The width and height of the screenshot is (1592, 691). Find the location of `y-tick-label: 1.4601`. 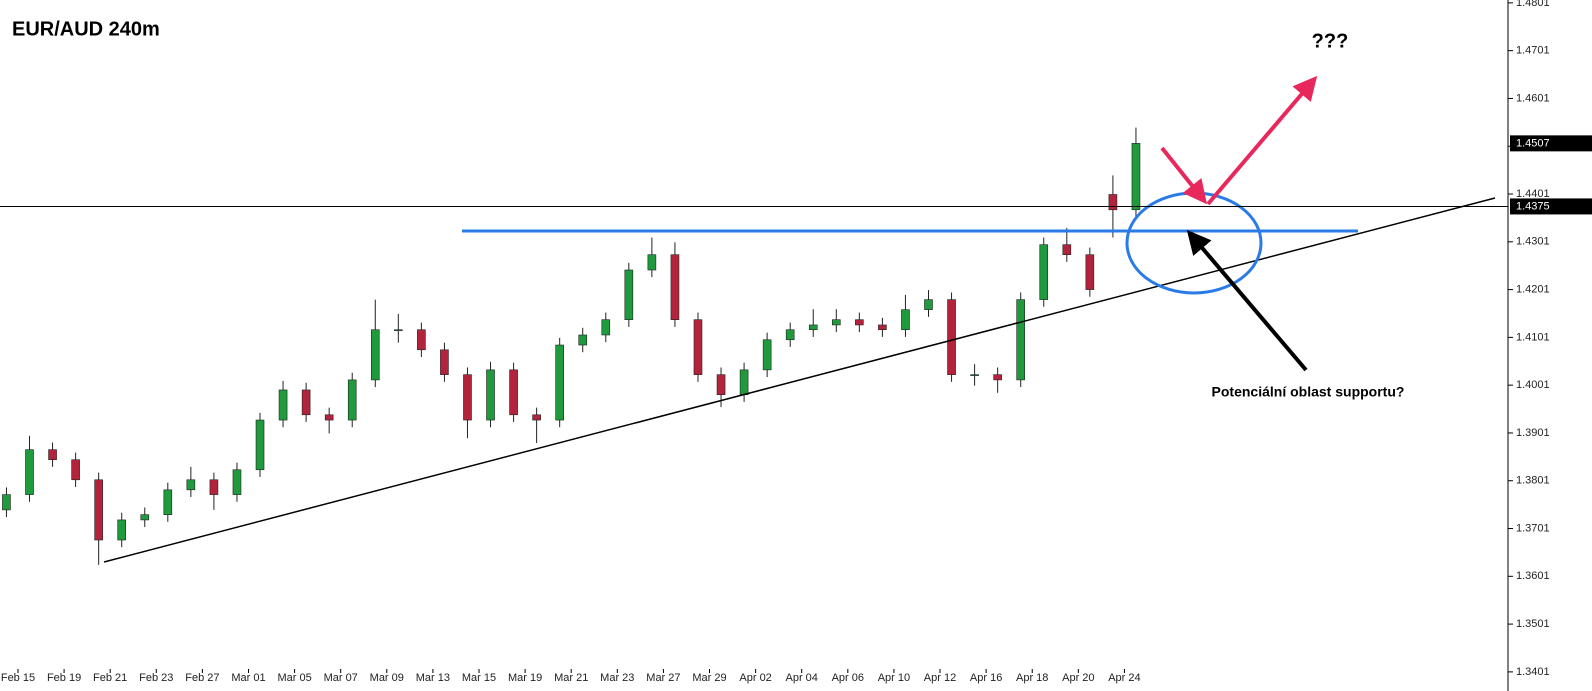

y-tick-label: 1.4601 is located at coordinates (1533, 98).